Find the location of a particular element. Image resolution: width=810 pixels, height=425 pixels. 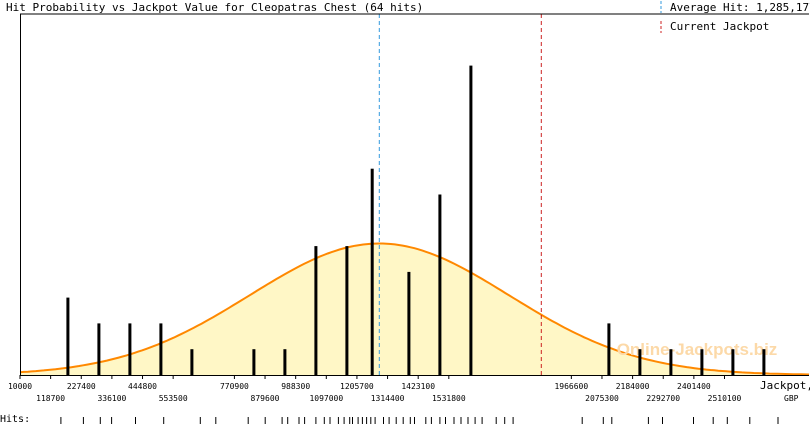

x-tick-label-1531800: 1531800 is located at coordinates (449, 398).